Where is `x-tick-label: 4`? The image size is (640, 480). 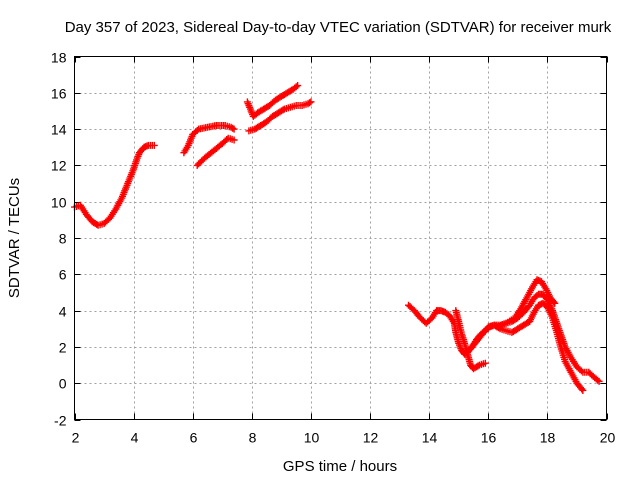 x-tick-label: 4 is located at coordinates (135, 438).